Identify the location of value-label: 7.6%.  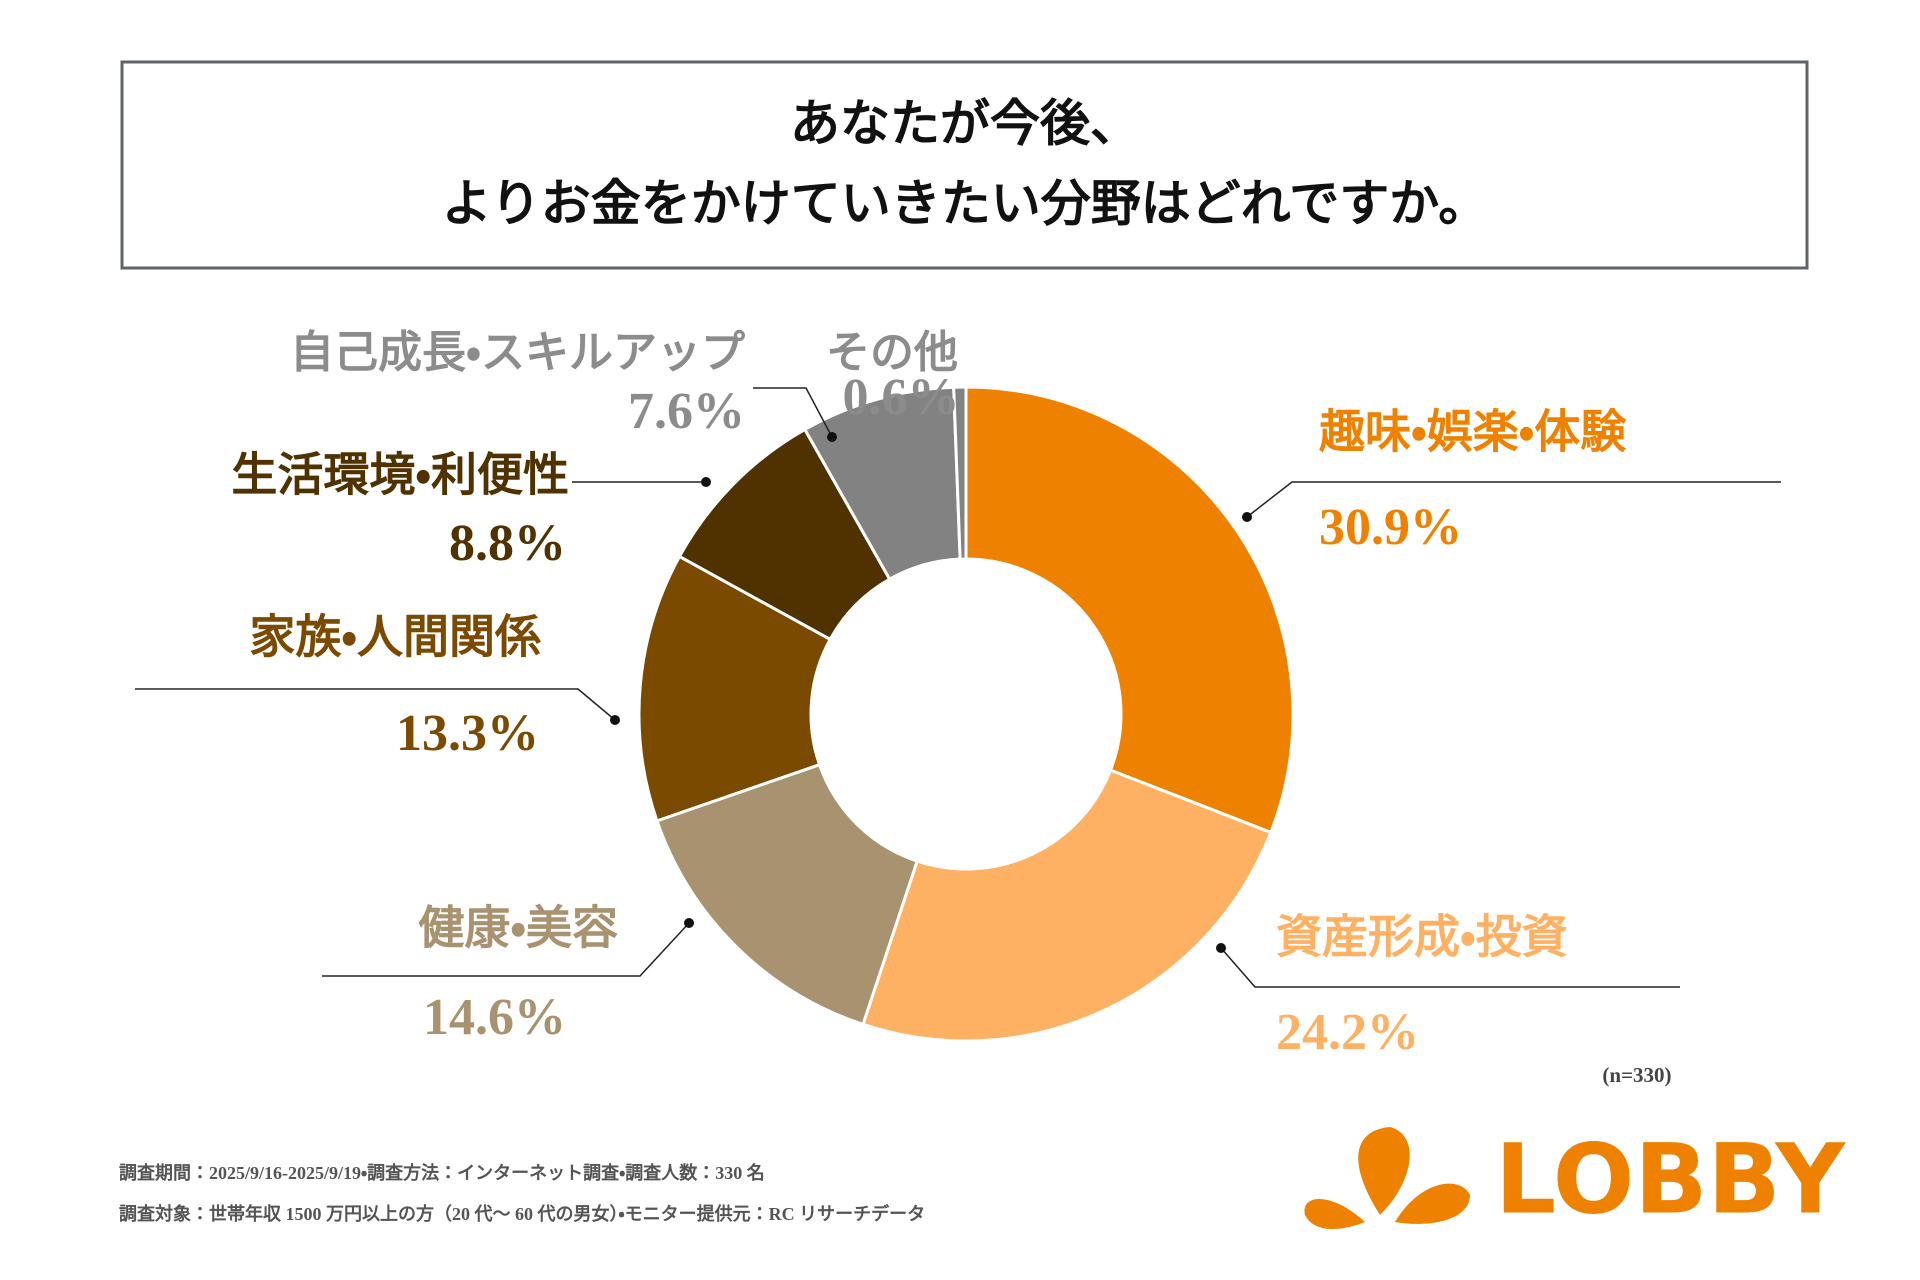
(686, 411).